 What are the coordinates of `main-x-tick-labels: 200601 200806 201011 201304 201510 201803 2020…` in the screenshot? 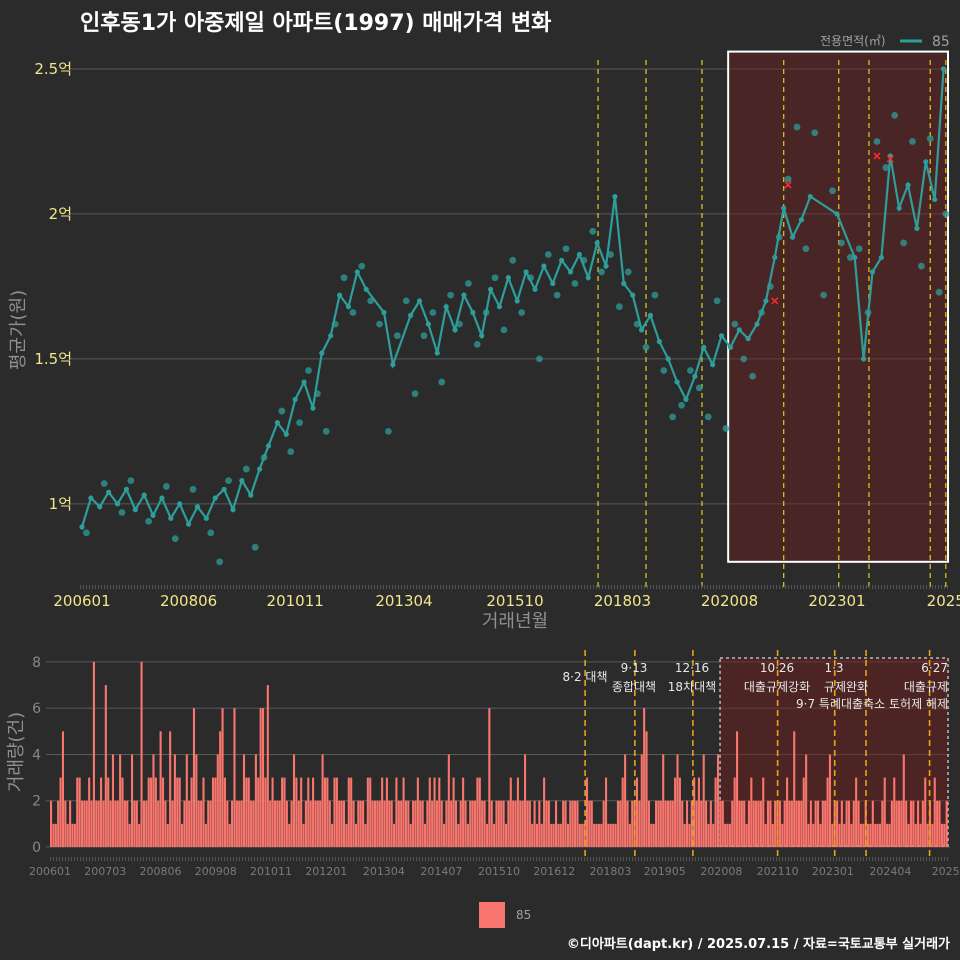 It's located at (506, 601).